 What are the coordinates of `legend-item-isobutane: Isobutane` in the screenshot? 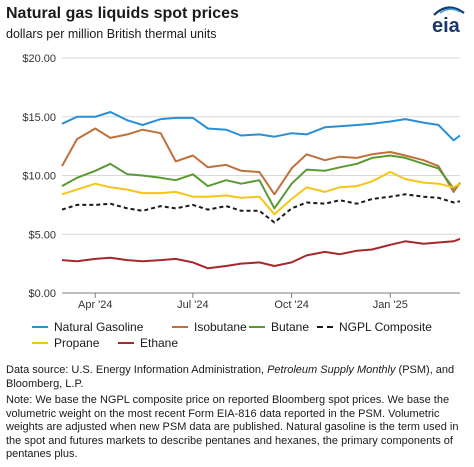 It's located at (209, 327).